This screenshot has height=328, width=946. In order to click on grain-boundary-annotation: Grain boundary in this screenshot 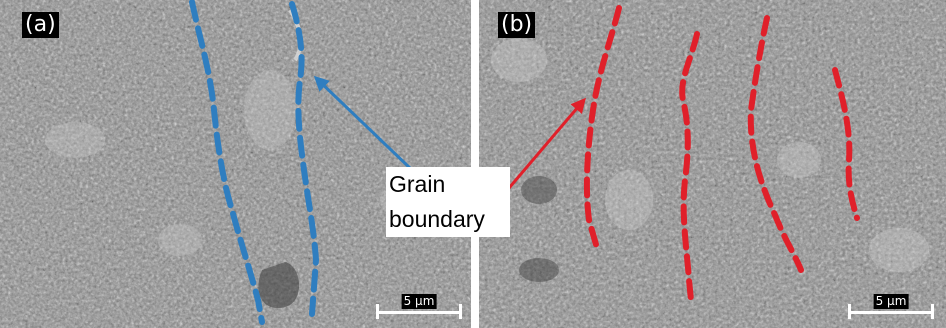, I will do `click(448, 202)`.